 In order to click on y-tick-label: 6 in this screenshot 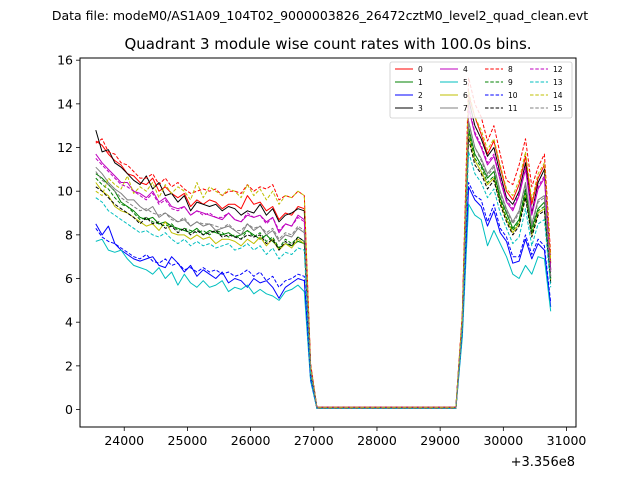, I will do `click(69, 278)`.